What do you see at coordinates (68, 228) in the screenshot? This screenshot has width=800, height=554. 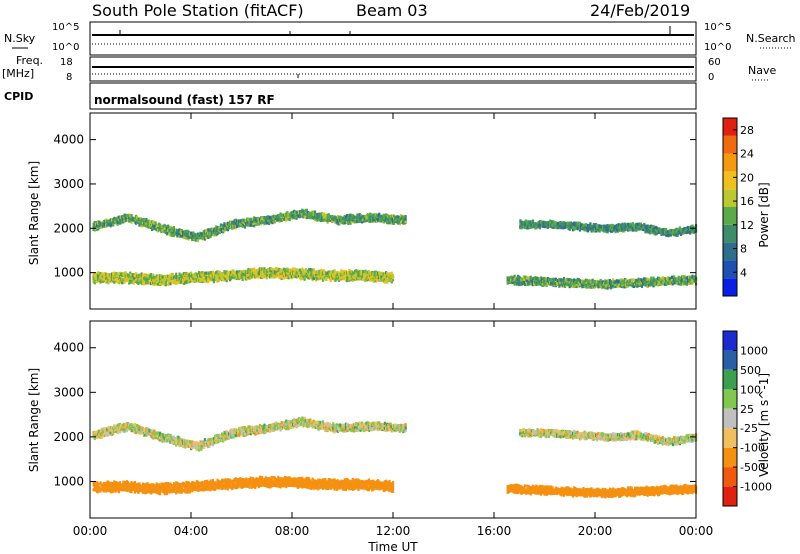 I see `y-tick-label: 2000` at bounding box center [68, 228].